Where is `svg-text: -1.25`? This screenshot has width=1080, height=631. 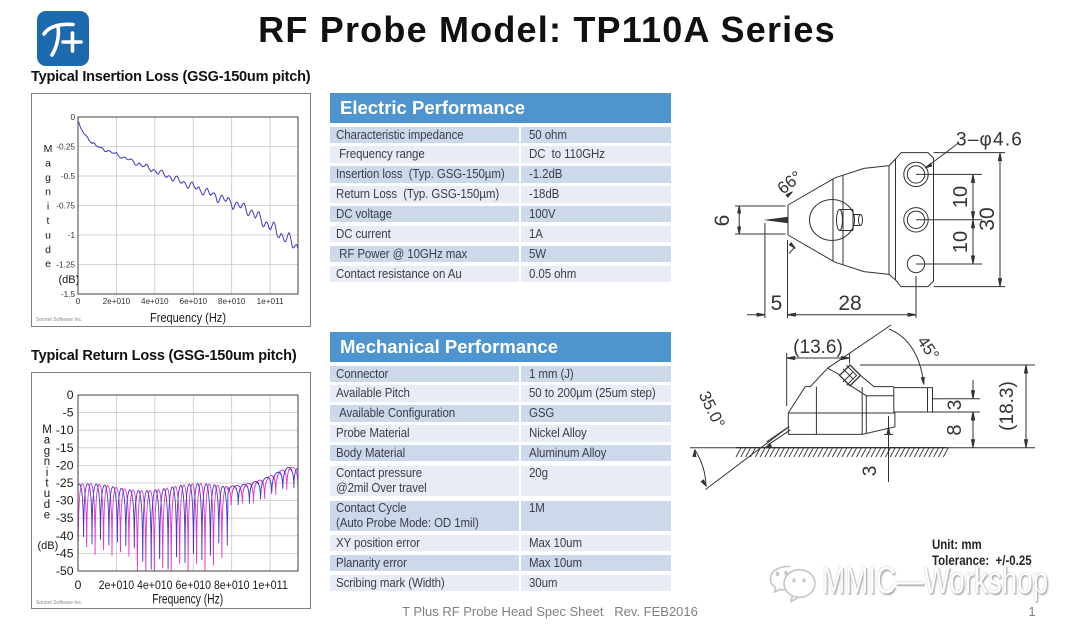 svg-text: -1.25 is located at coordinates (65, 264).